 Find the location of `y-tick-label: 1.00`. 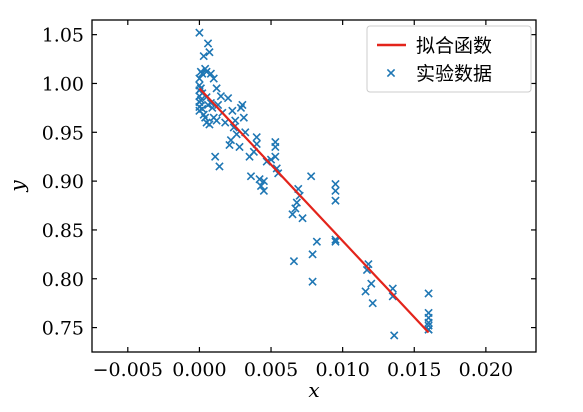

y-tick-label: 1.00 is located at coordinates (63, 84).